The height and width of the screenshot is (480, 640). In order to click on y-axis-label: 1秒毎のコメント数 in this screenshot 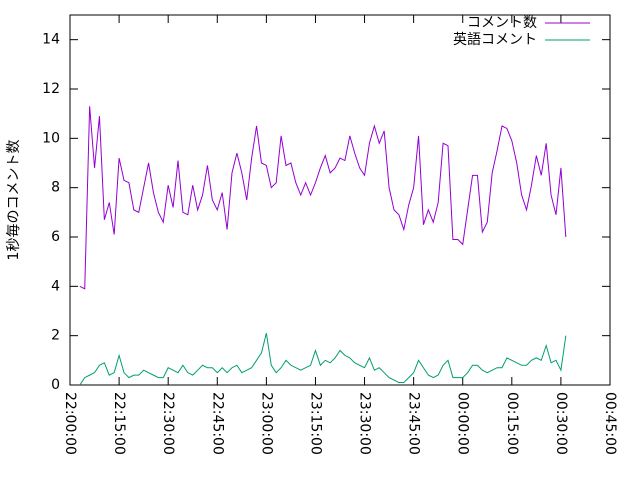, I will do `click(14, 200)`.